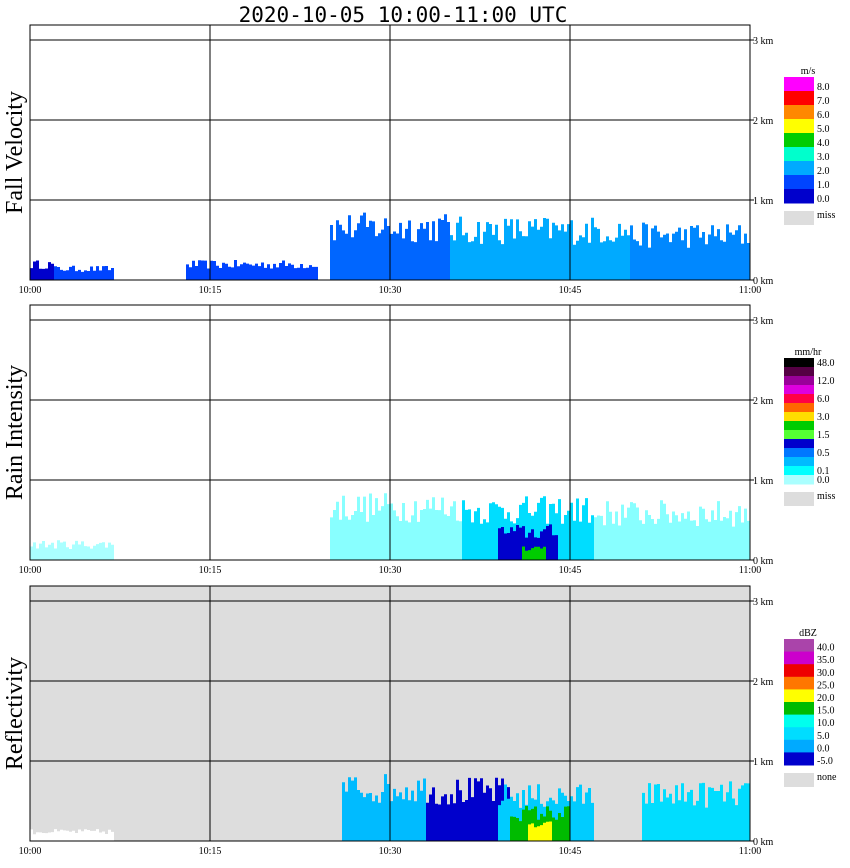 This screenshot has width=850, height=868. Describe the element at coordinates (826, 660) in the screenshot. I see `legend-value: 35.0` at that location.